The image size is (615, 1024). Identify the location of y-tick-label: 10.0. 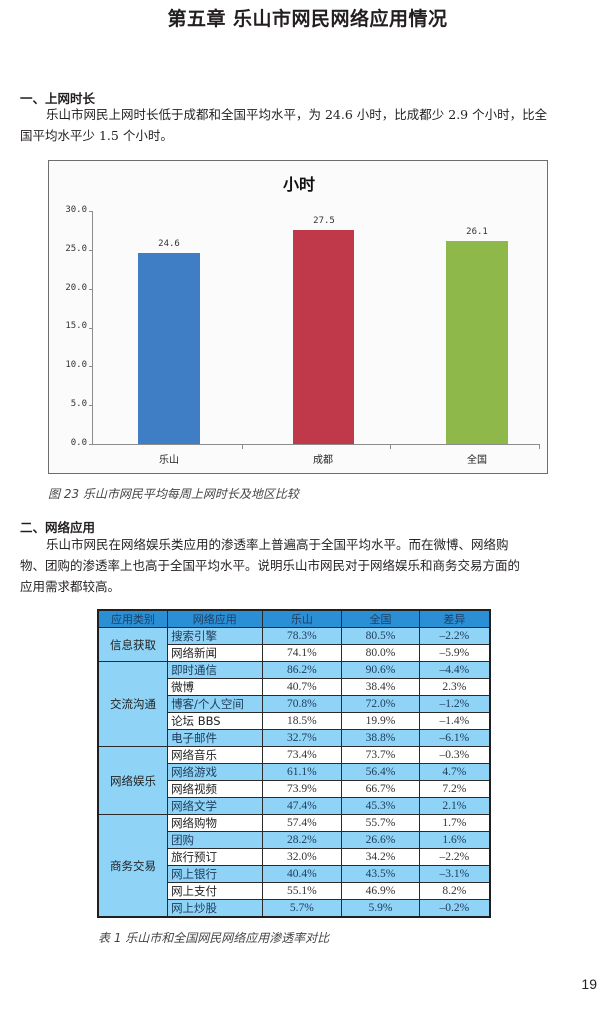
(76, 365).